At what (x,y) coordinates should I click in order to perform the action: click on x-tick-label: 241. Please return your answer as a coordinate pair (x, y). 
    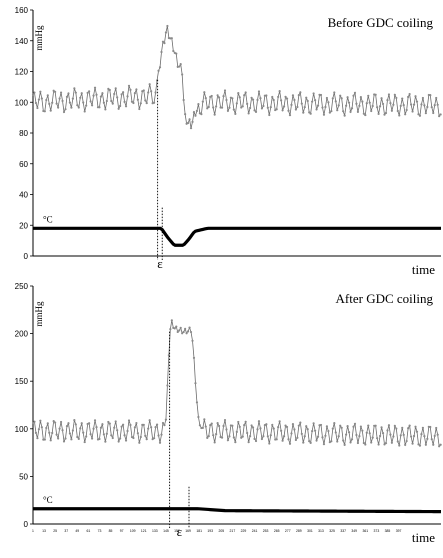
    Looking at the image, I should click on (255, 531).